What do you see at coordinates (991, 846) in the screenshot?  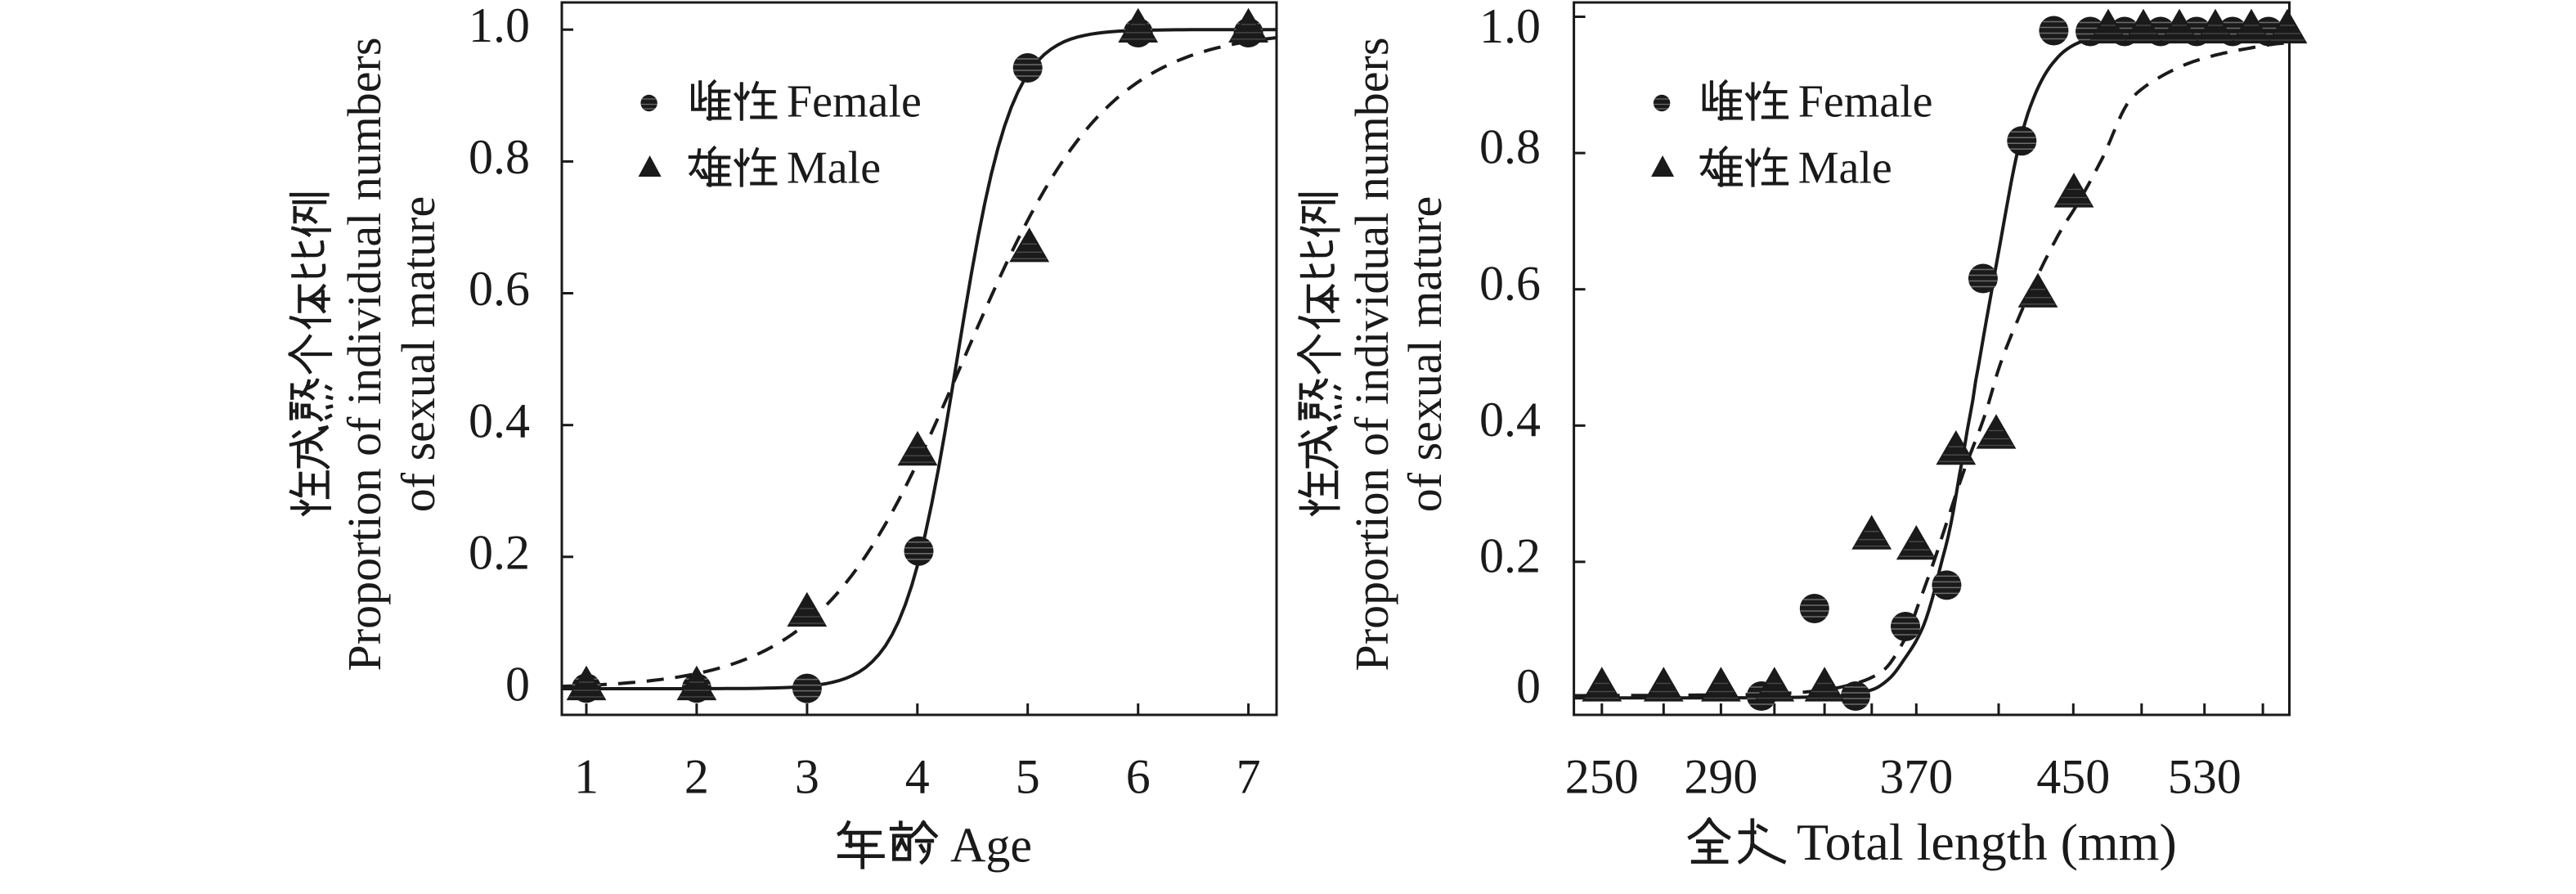 I see `svg-text: Age` at bounding box center [991, 846].